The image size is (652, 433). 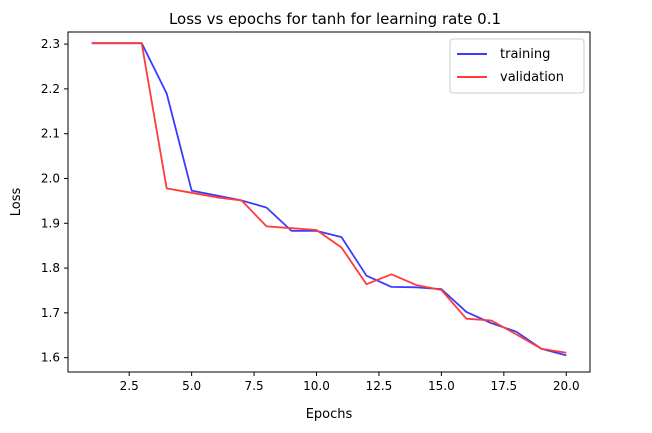 I want to click on x-tick-label: 17.5, so click(x=503, y=386).